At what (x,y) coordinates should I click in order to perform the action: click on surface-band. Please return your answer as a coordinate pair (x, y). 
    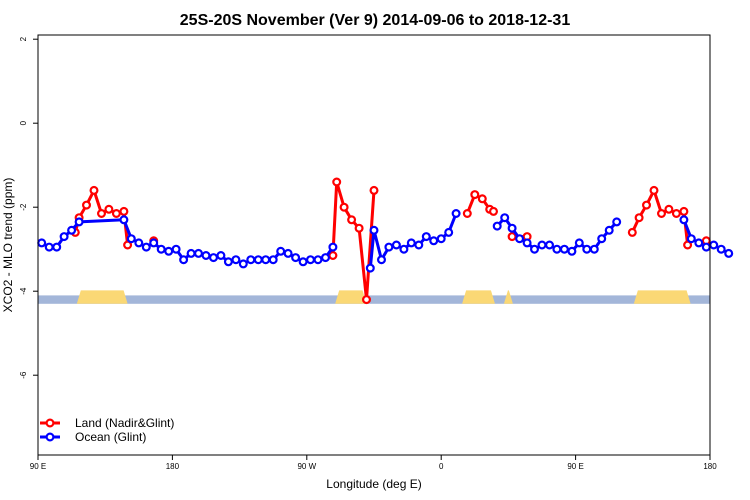
    Looking at the image, I should click on (374, 297).